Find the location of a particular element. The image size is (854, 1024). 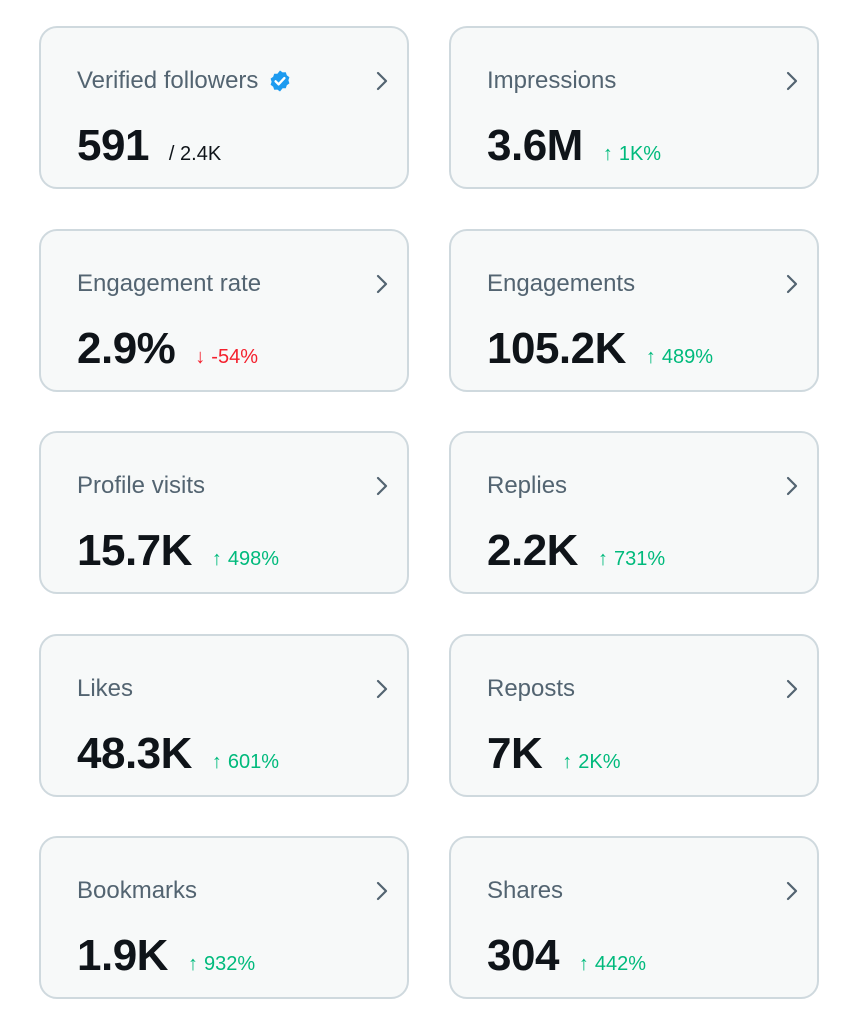

metric-card-impressions: Impressions 3.6M ↑ 1K% is located at coordinates (634, 107).